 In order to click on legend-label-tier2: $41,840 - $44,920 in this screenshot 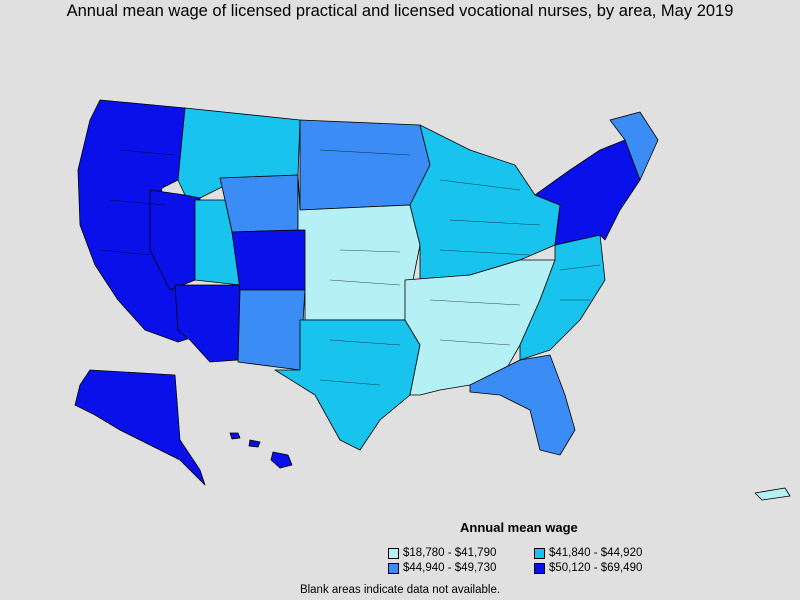, I will do `click(596, 553)`.